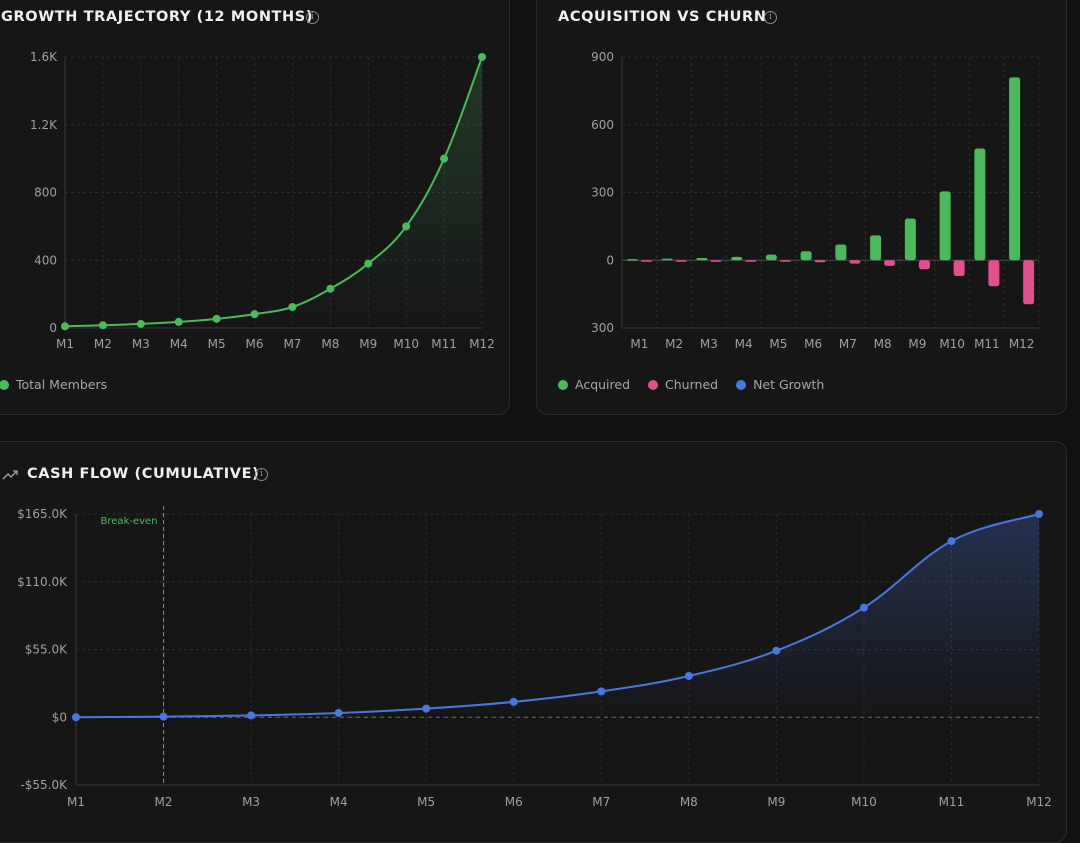 Image resolution: width=1080 pixels, height=843 pixels. What do you see at coordinates (45, 260) in the screenshot?
I see `y-tick-label: 400` at bounding box center [45, 260].